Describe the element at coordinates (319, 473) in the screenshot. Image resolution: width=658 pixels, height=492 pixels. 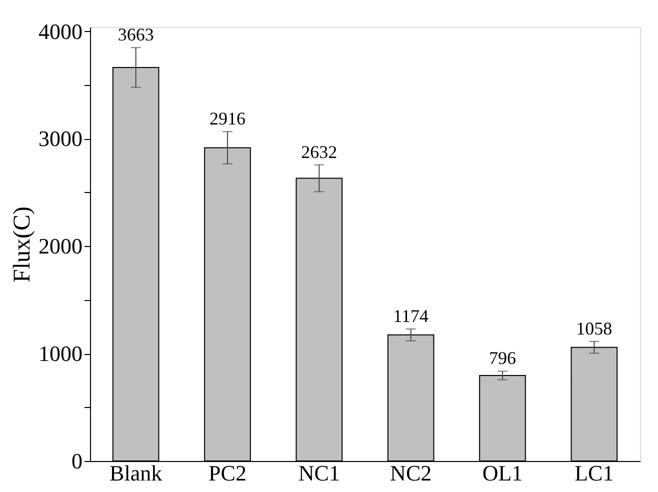
I see `x-tick-label: NC1` at that location.